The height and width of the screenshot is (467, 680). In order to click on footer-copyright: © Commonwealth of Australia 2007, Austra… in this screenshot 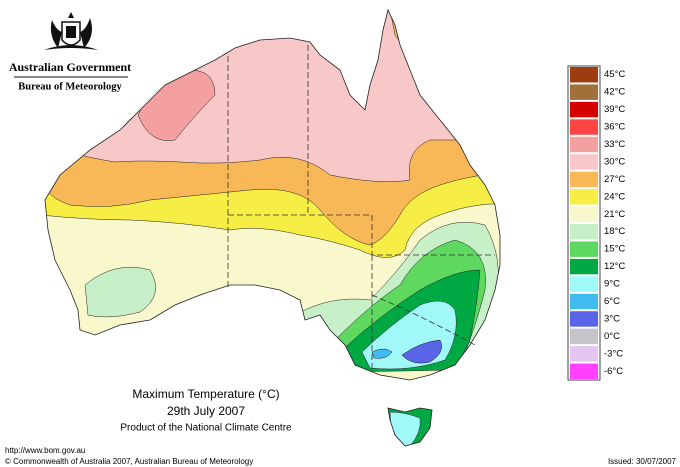, I will do `click(129, 461)`.